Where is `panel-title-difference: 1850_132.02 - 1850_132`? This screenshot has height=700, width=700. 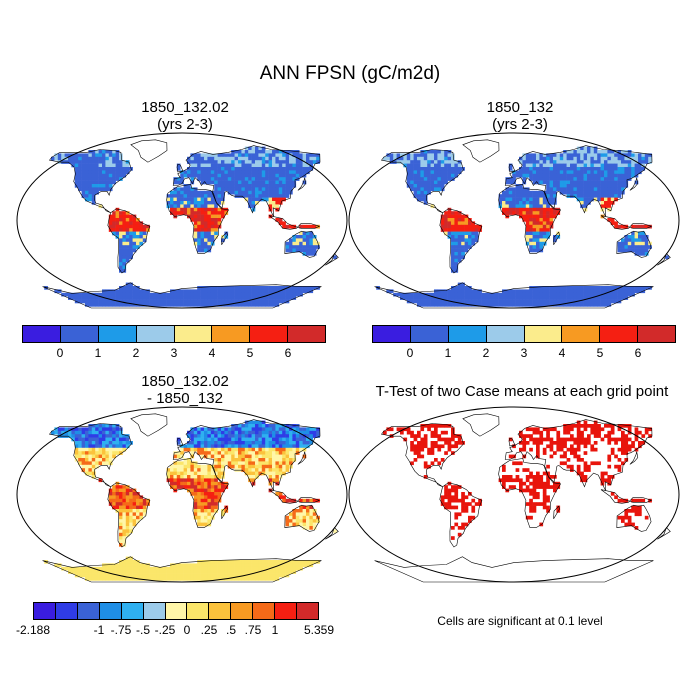
panel-title-difference: 1850_132.02 - 1850_132 is located at coordinates (185, 390).